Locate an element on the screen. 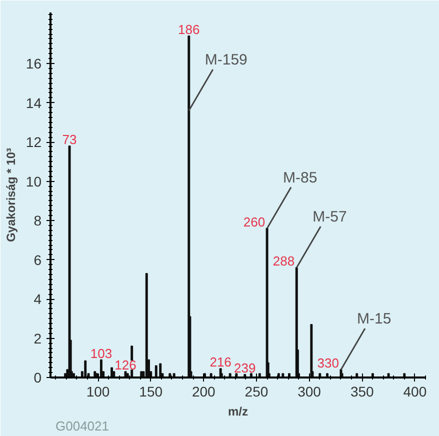  annotation: 239 is located at coordinates (245, 368).